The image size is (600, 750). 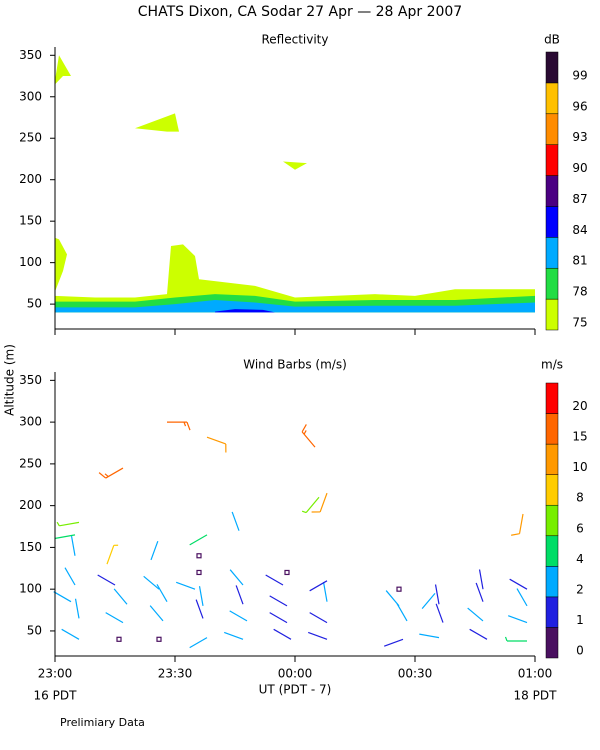 I want to click on x-axis-label: UT (PDT - 7), so click(x=295, y=690).